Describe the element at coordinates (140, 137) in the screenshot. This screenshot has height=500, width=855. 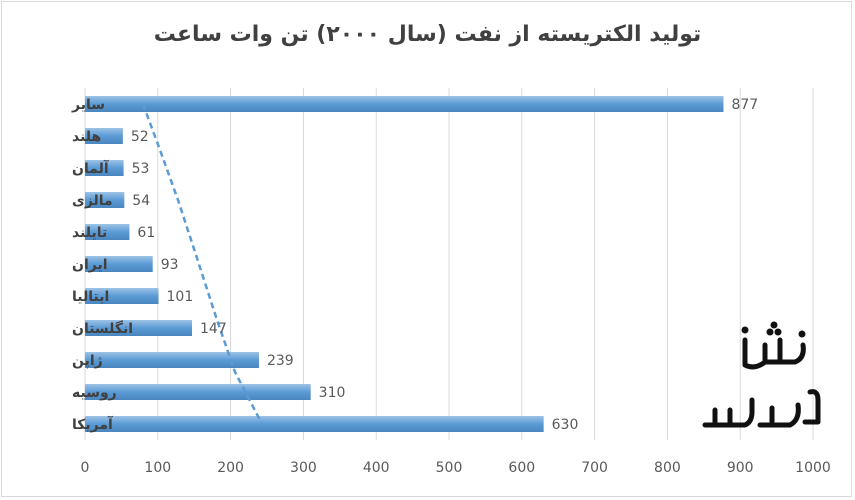
I see `data-label: 52` at that location.